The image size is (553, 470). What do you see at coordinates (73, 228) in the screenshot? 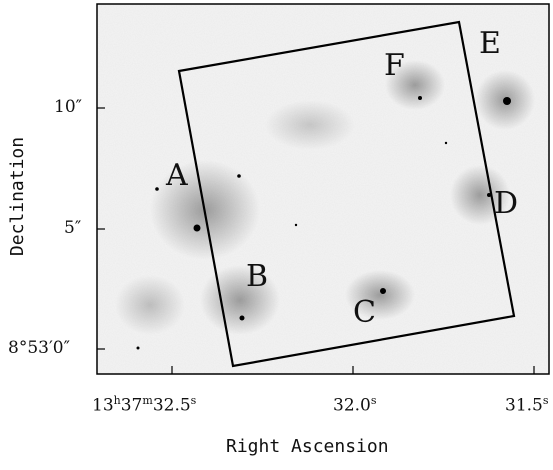
I see `y-tick-label-5: 5″` at bounding box center [73, 228].